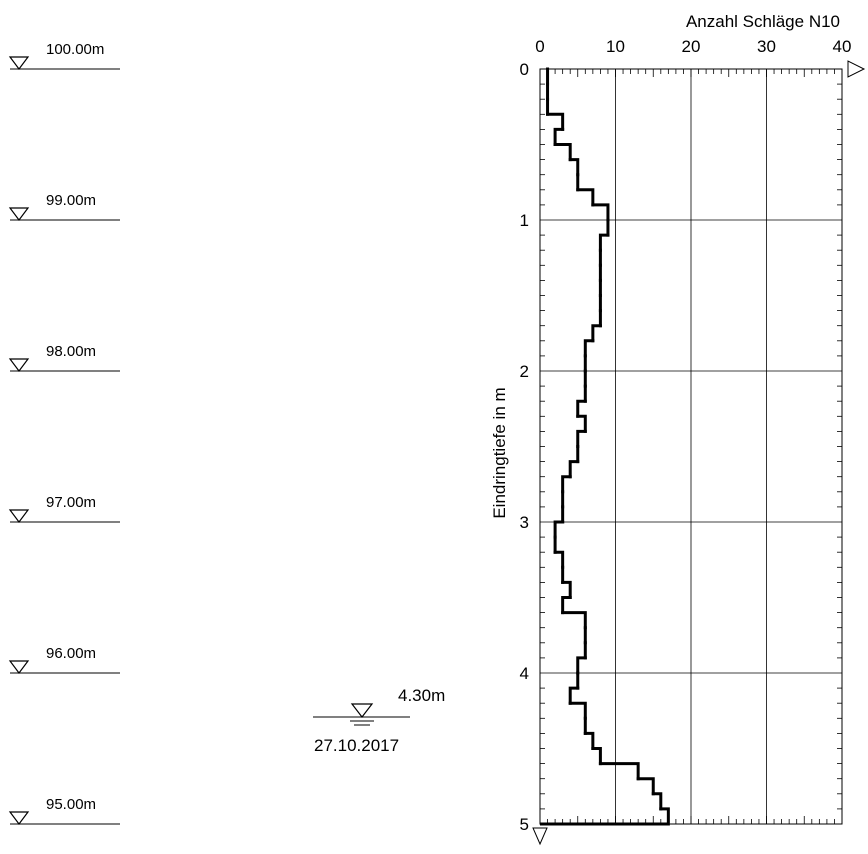 The height and width of the screenshot is (854, 868). I want to click on x-axis-title: Anzahl Schläge N10, so click(763, 21).